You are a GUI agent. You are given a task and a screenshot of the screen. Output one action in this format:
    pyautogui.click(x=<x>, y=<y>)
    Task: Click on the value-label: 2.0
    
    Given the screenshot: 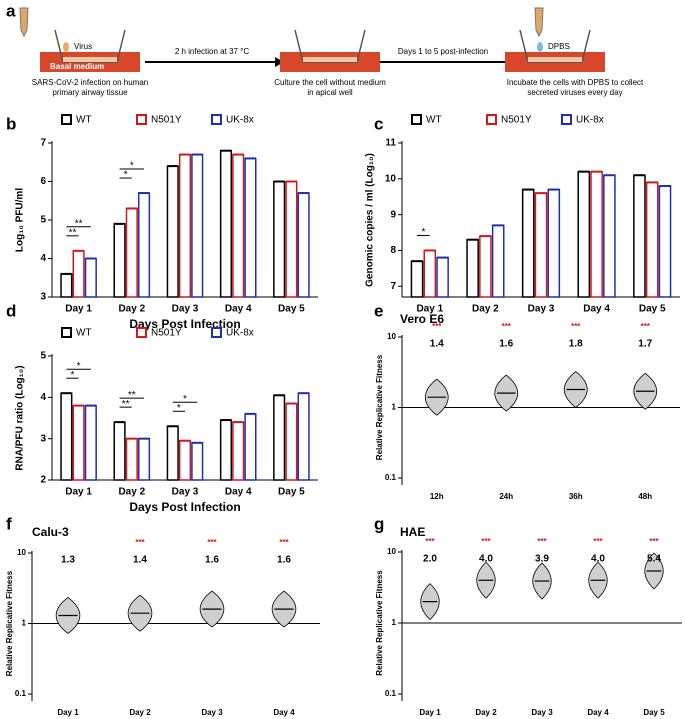 What is the action you would take?
    pyautogui.click(x=430, y=559)
    